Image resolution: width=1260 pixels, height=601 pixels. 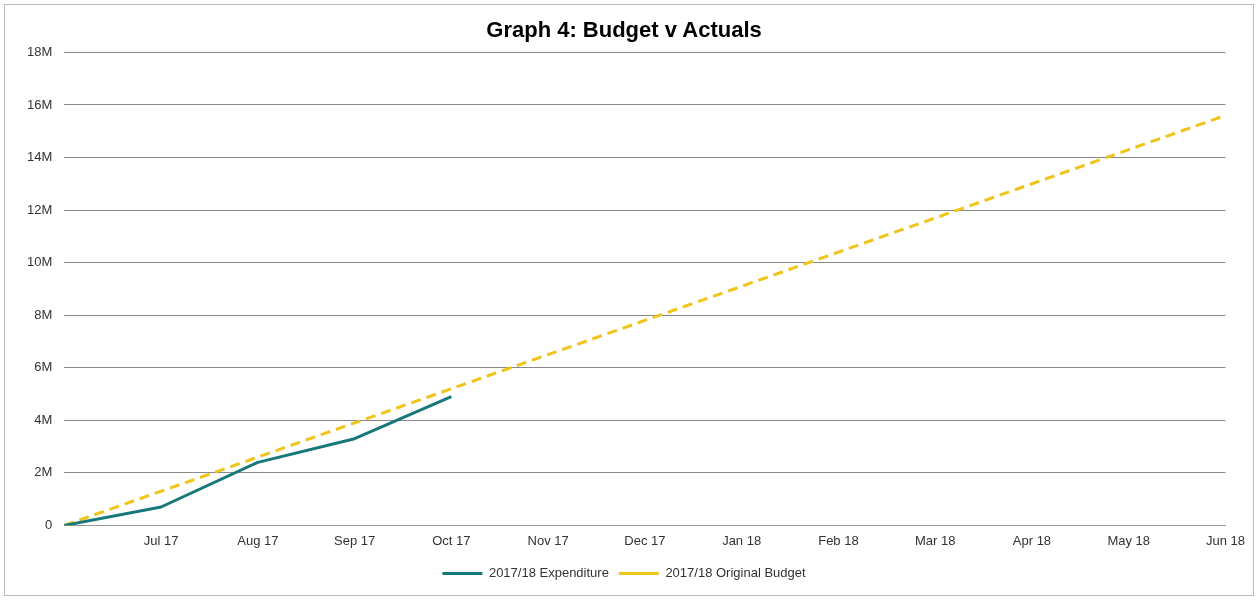 What do you see at coordinates (1225, 540) in the screenshot?
I see `x-tick-label: Jun 18` at bounding box center [1225, 540].